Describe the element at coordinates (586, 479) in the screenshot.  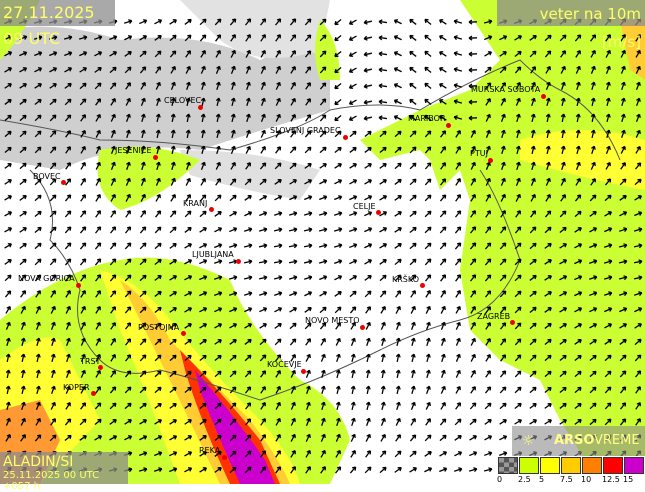
I see `legend-tick: 10` at that location.